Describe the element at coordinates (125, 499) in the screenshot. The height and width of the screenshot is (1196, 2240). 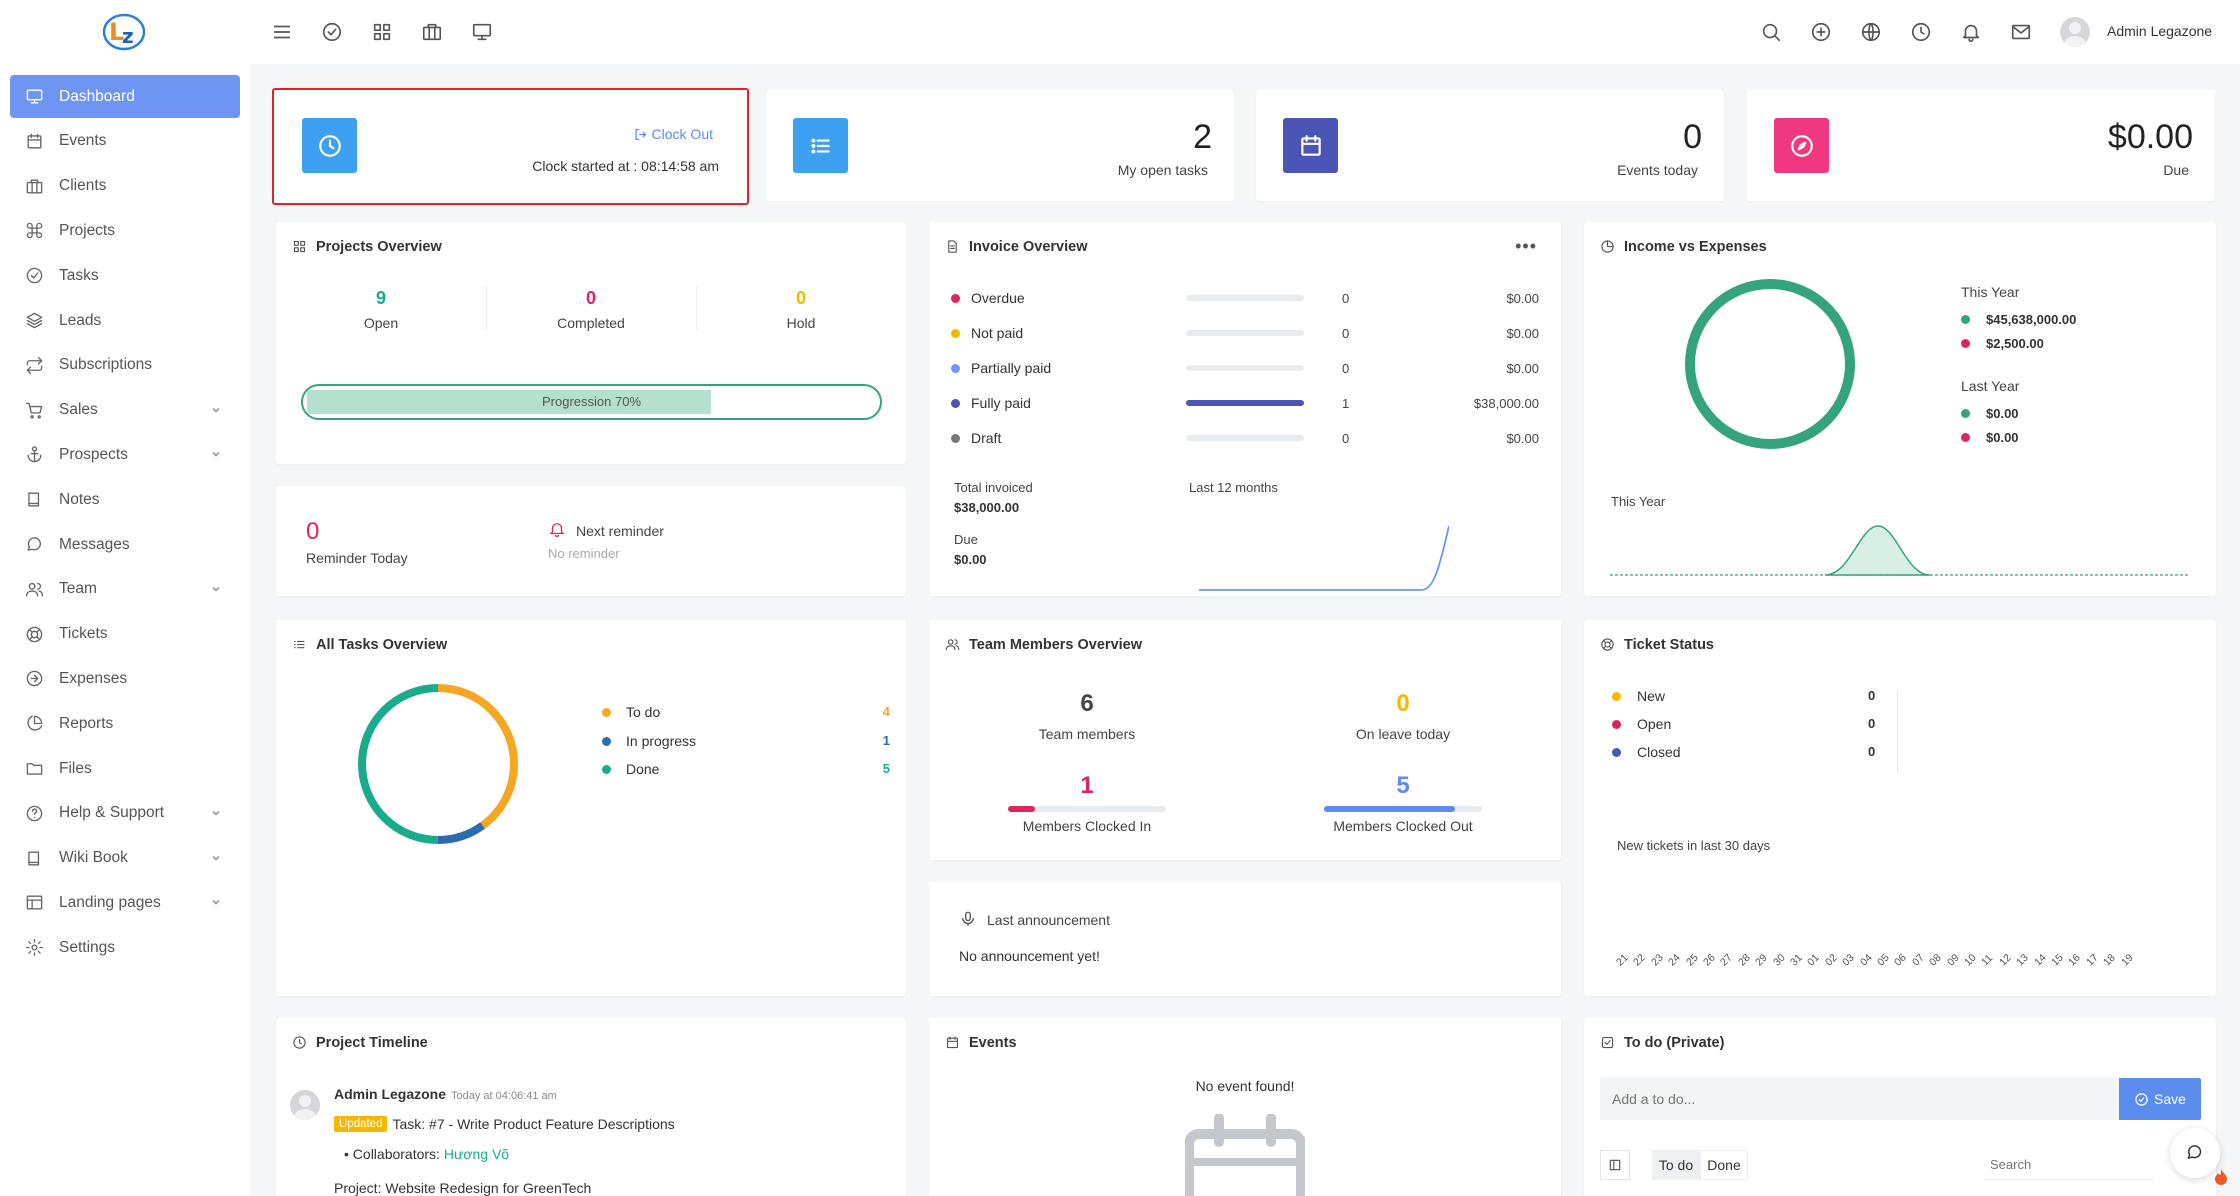
I see `sidebar-item-notes: Notes` at that location.